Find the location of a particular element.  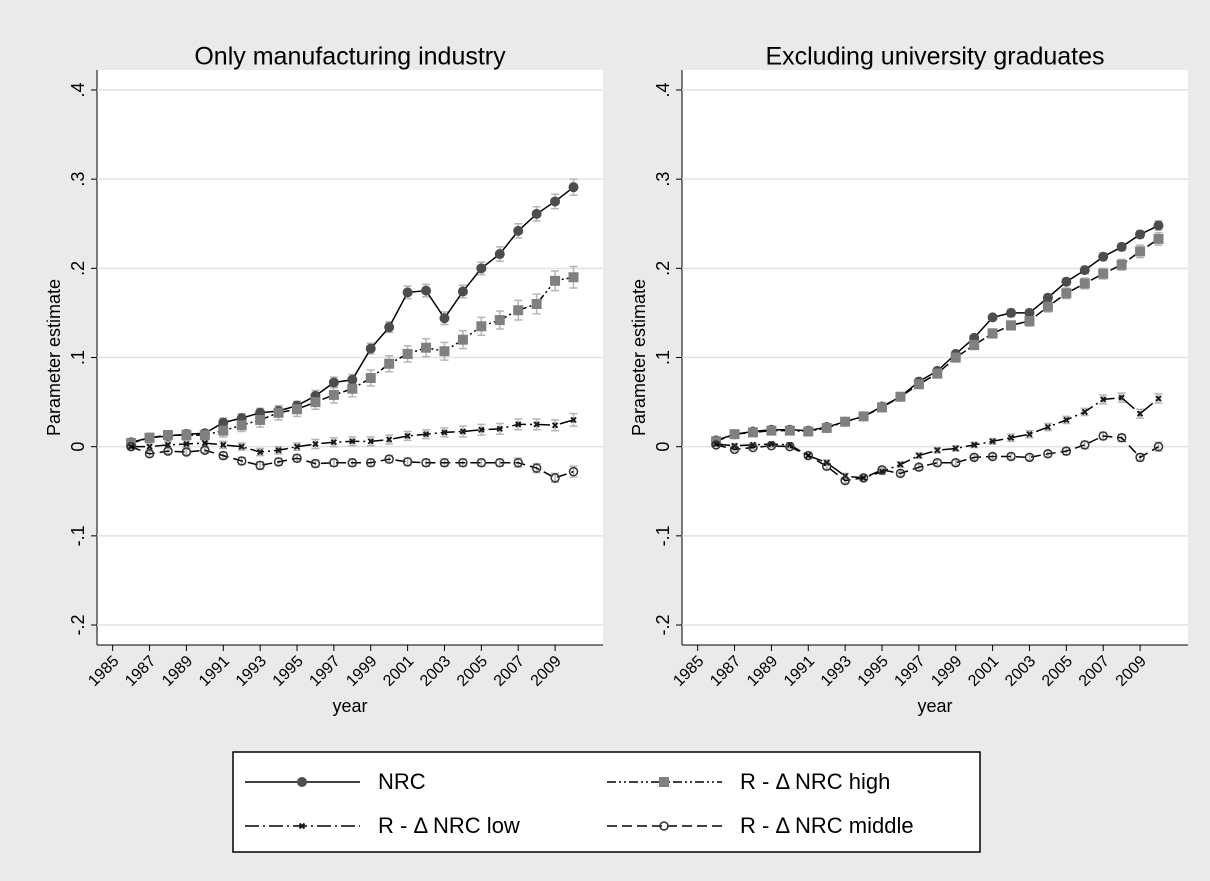

legend-label: R - Δ NRC middle is located at coordinates (827, 825).